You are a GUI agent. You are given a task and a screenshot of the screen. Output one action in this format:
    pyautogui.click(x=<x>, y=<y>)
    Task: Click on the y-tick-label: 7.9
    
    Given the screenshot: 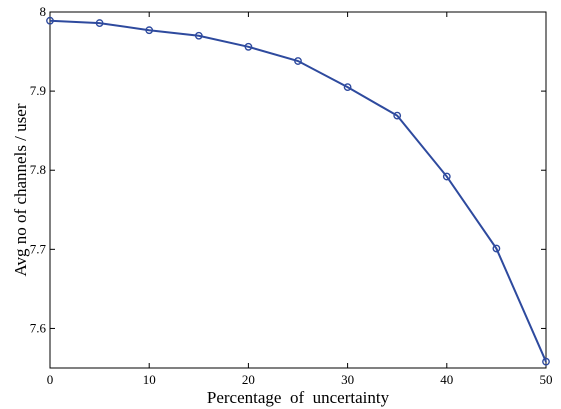 What is the action you would take?
    pyautogui.click(x=38, y=90)
    